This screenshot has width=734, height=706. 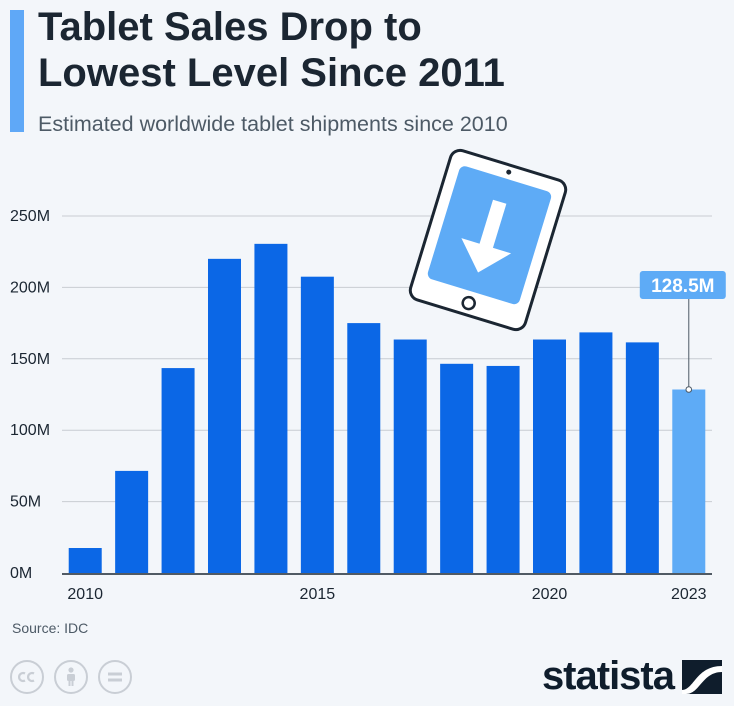 What do you see at coordinates (132, 521) in the screenshot?
I see `bar-2011` at bounding box center [132, 521].